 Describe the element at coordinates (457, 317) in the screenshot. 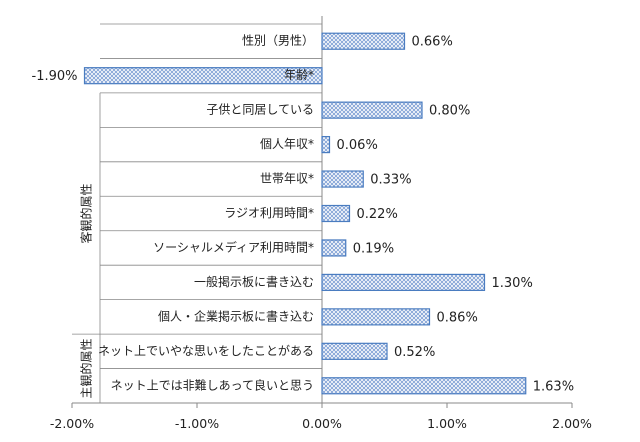

I see `value-label: 0.86%` at that location.